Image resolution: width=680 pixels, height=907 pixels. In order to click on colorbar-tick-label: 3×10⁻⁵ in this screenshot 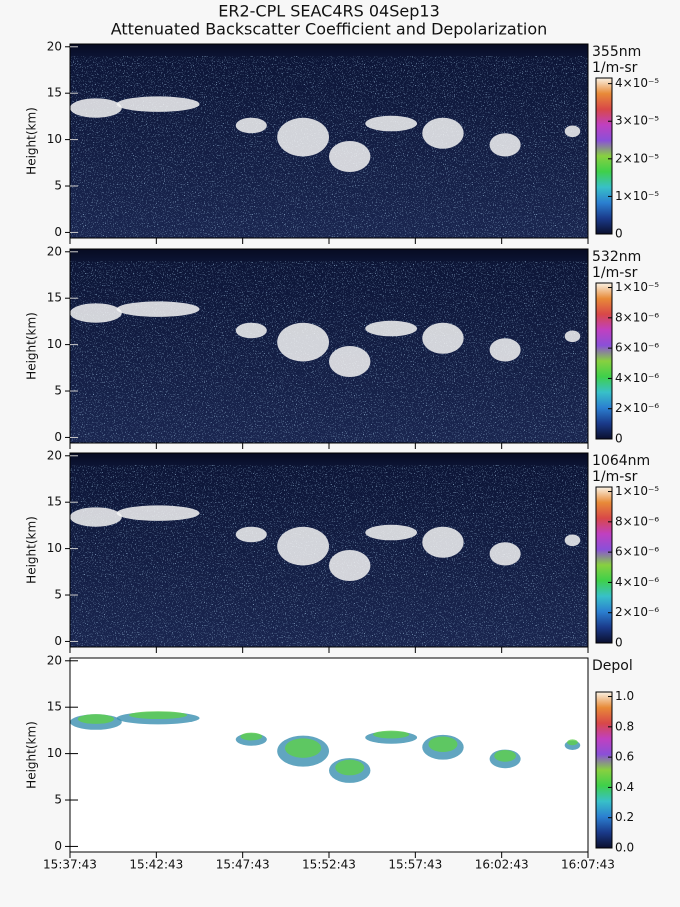, I will do `click(637, 121)`.